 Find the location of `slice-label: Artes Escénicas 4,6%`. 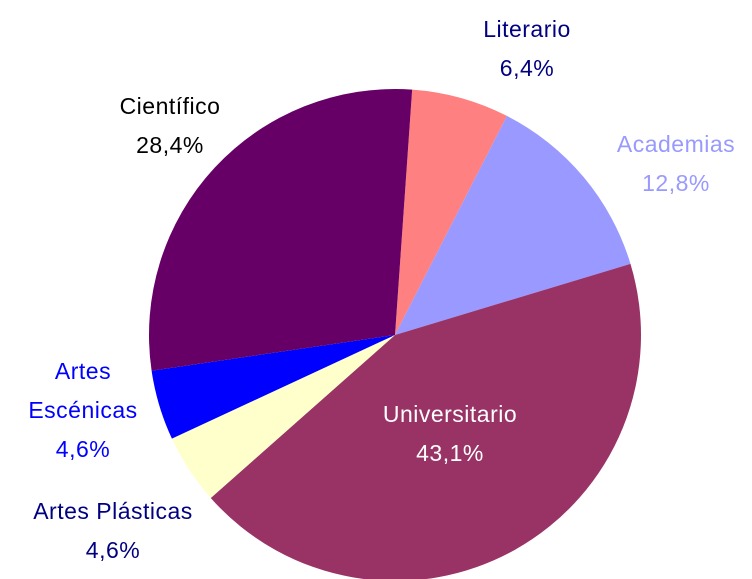

slice-label: Artes Escénicas 4,6% is located at coordinates (83, 410).